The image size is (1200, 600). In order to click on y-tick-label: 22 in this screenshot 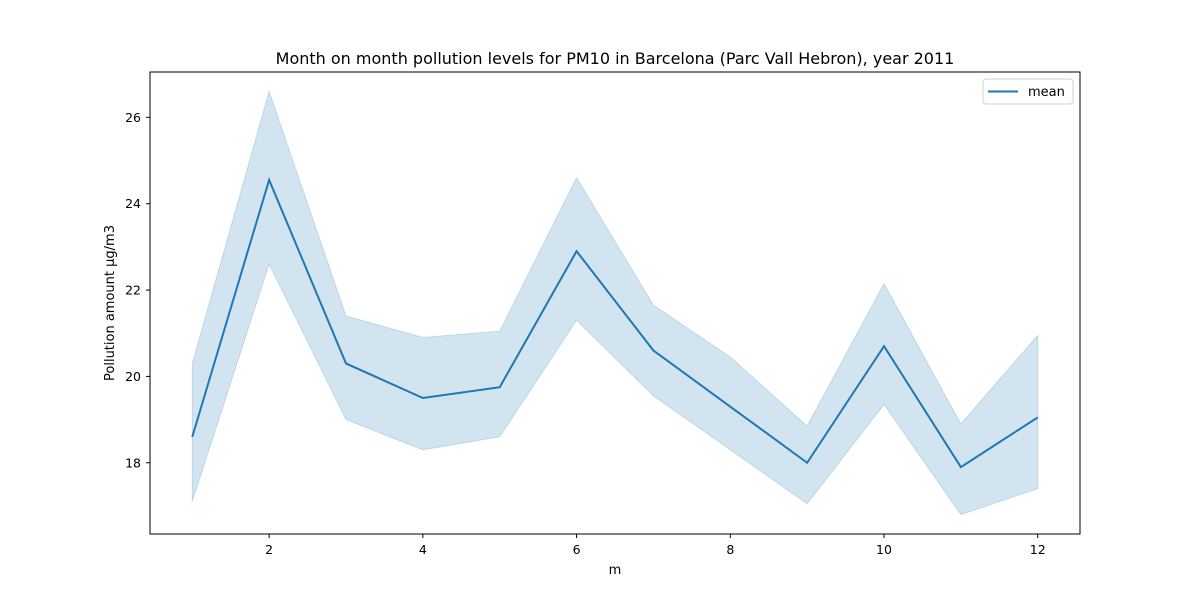, I will do `click(133, 290)`.